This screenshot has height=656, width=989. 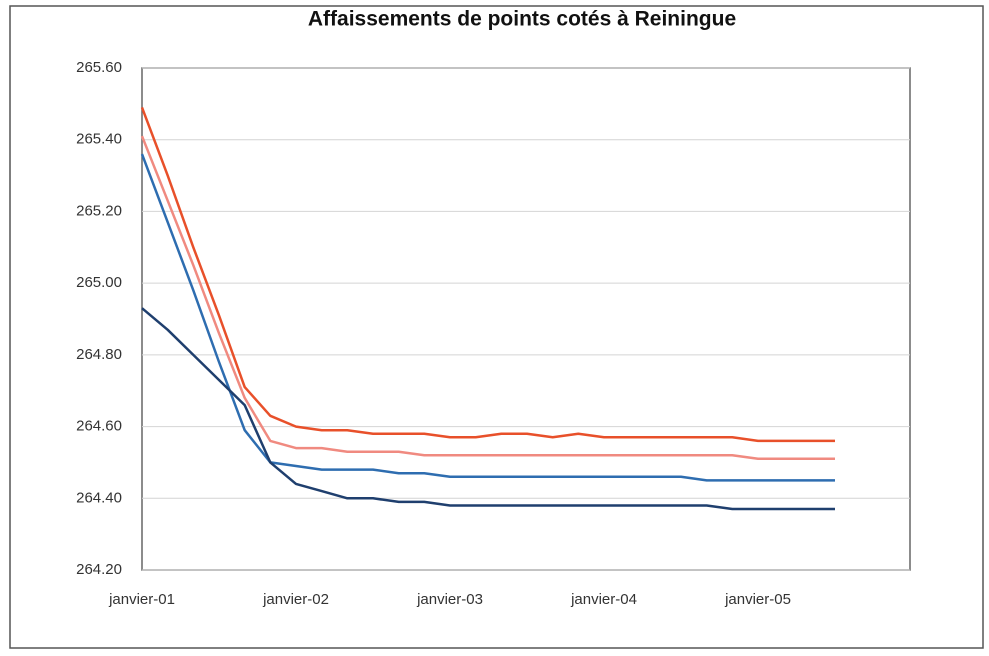 What do you see at coordinates (603, 599) in the screenshot?
I see `x-tick-label: janvier-04` at bounding box center [603, 599].